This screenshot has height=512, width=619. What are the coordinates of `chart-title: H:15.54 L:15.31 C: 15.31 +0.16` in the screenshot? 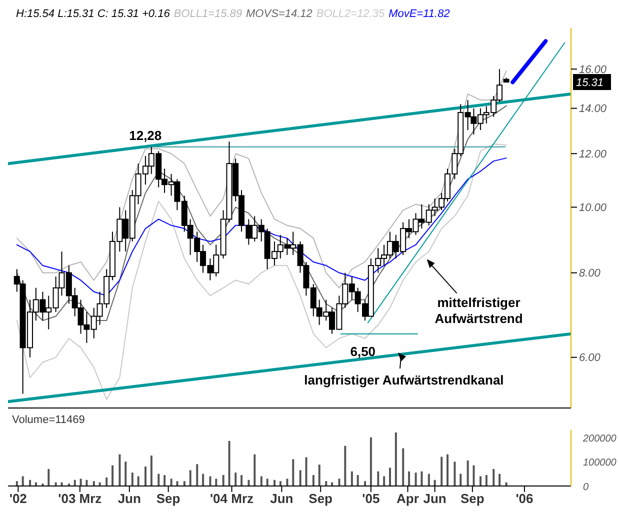 It's located at (93, 15).